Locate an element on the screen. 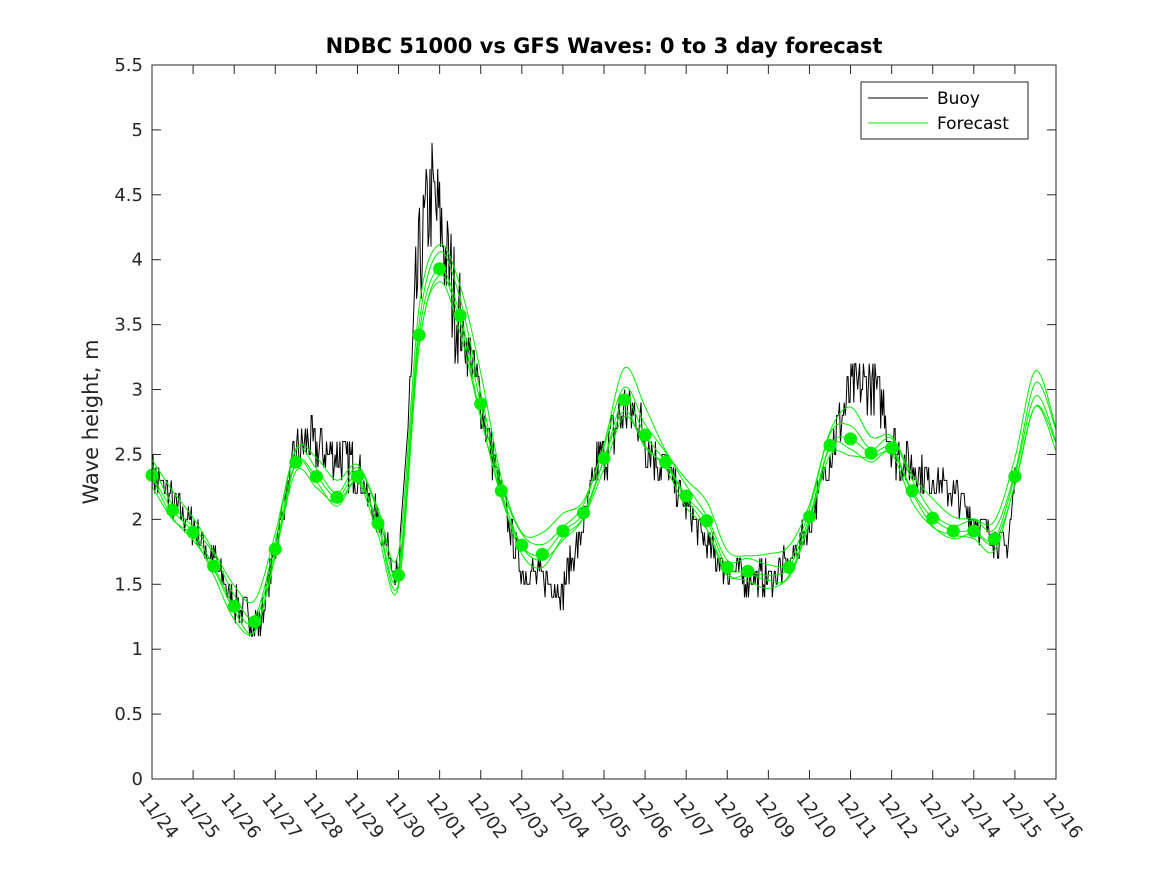 The width and height of the screenshot is (1167, 875). legend: Buoy Forecast is located at coordinates (944, 110).